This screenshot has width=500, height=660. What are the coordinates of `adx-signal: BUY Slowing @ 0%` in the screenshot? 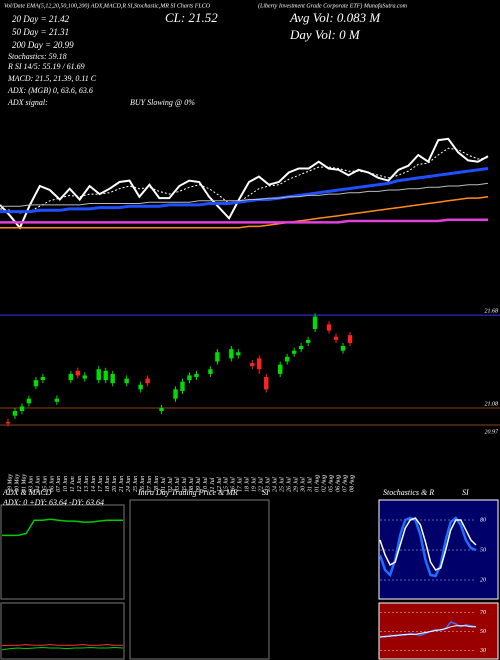 It's located at (162, 102).